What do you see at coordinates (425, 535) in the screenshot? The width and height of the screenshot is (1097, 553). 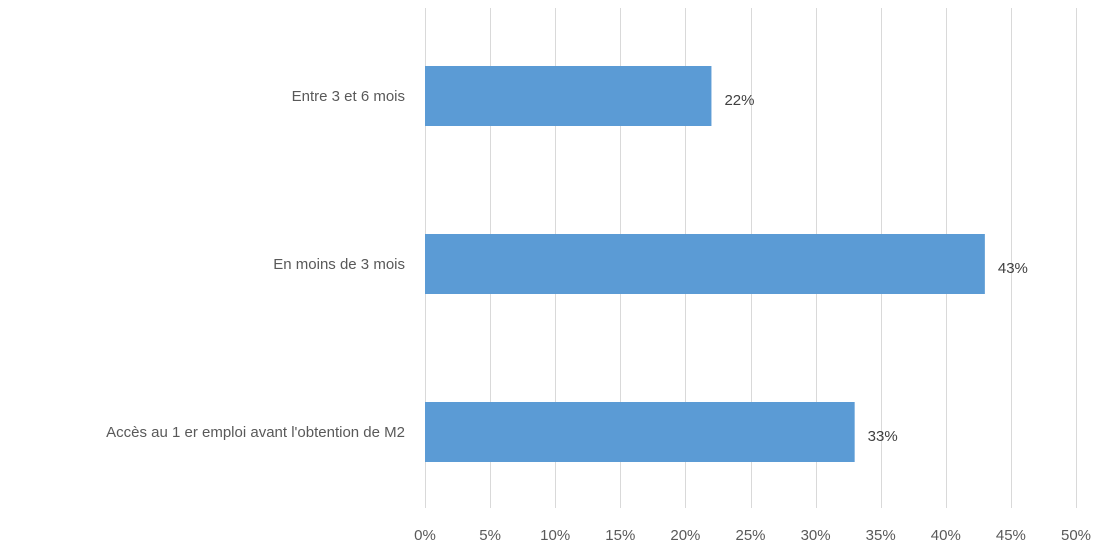 I see `x-tick-label: 0%` at bounding box center [425, 535].